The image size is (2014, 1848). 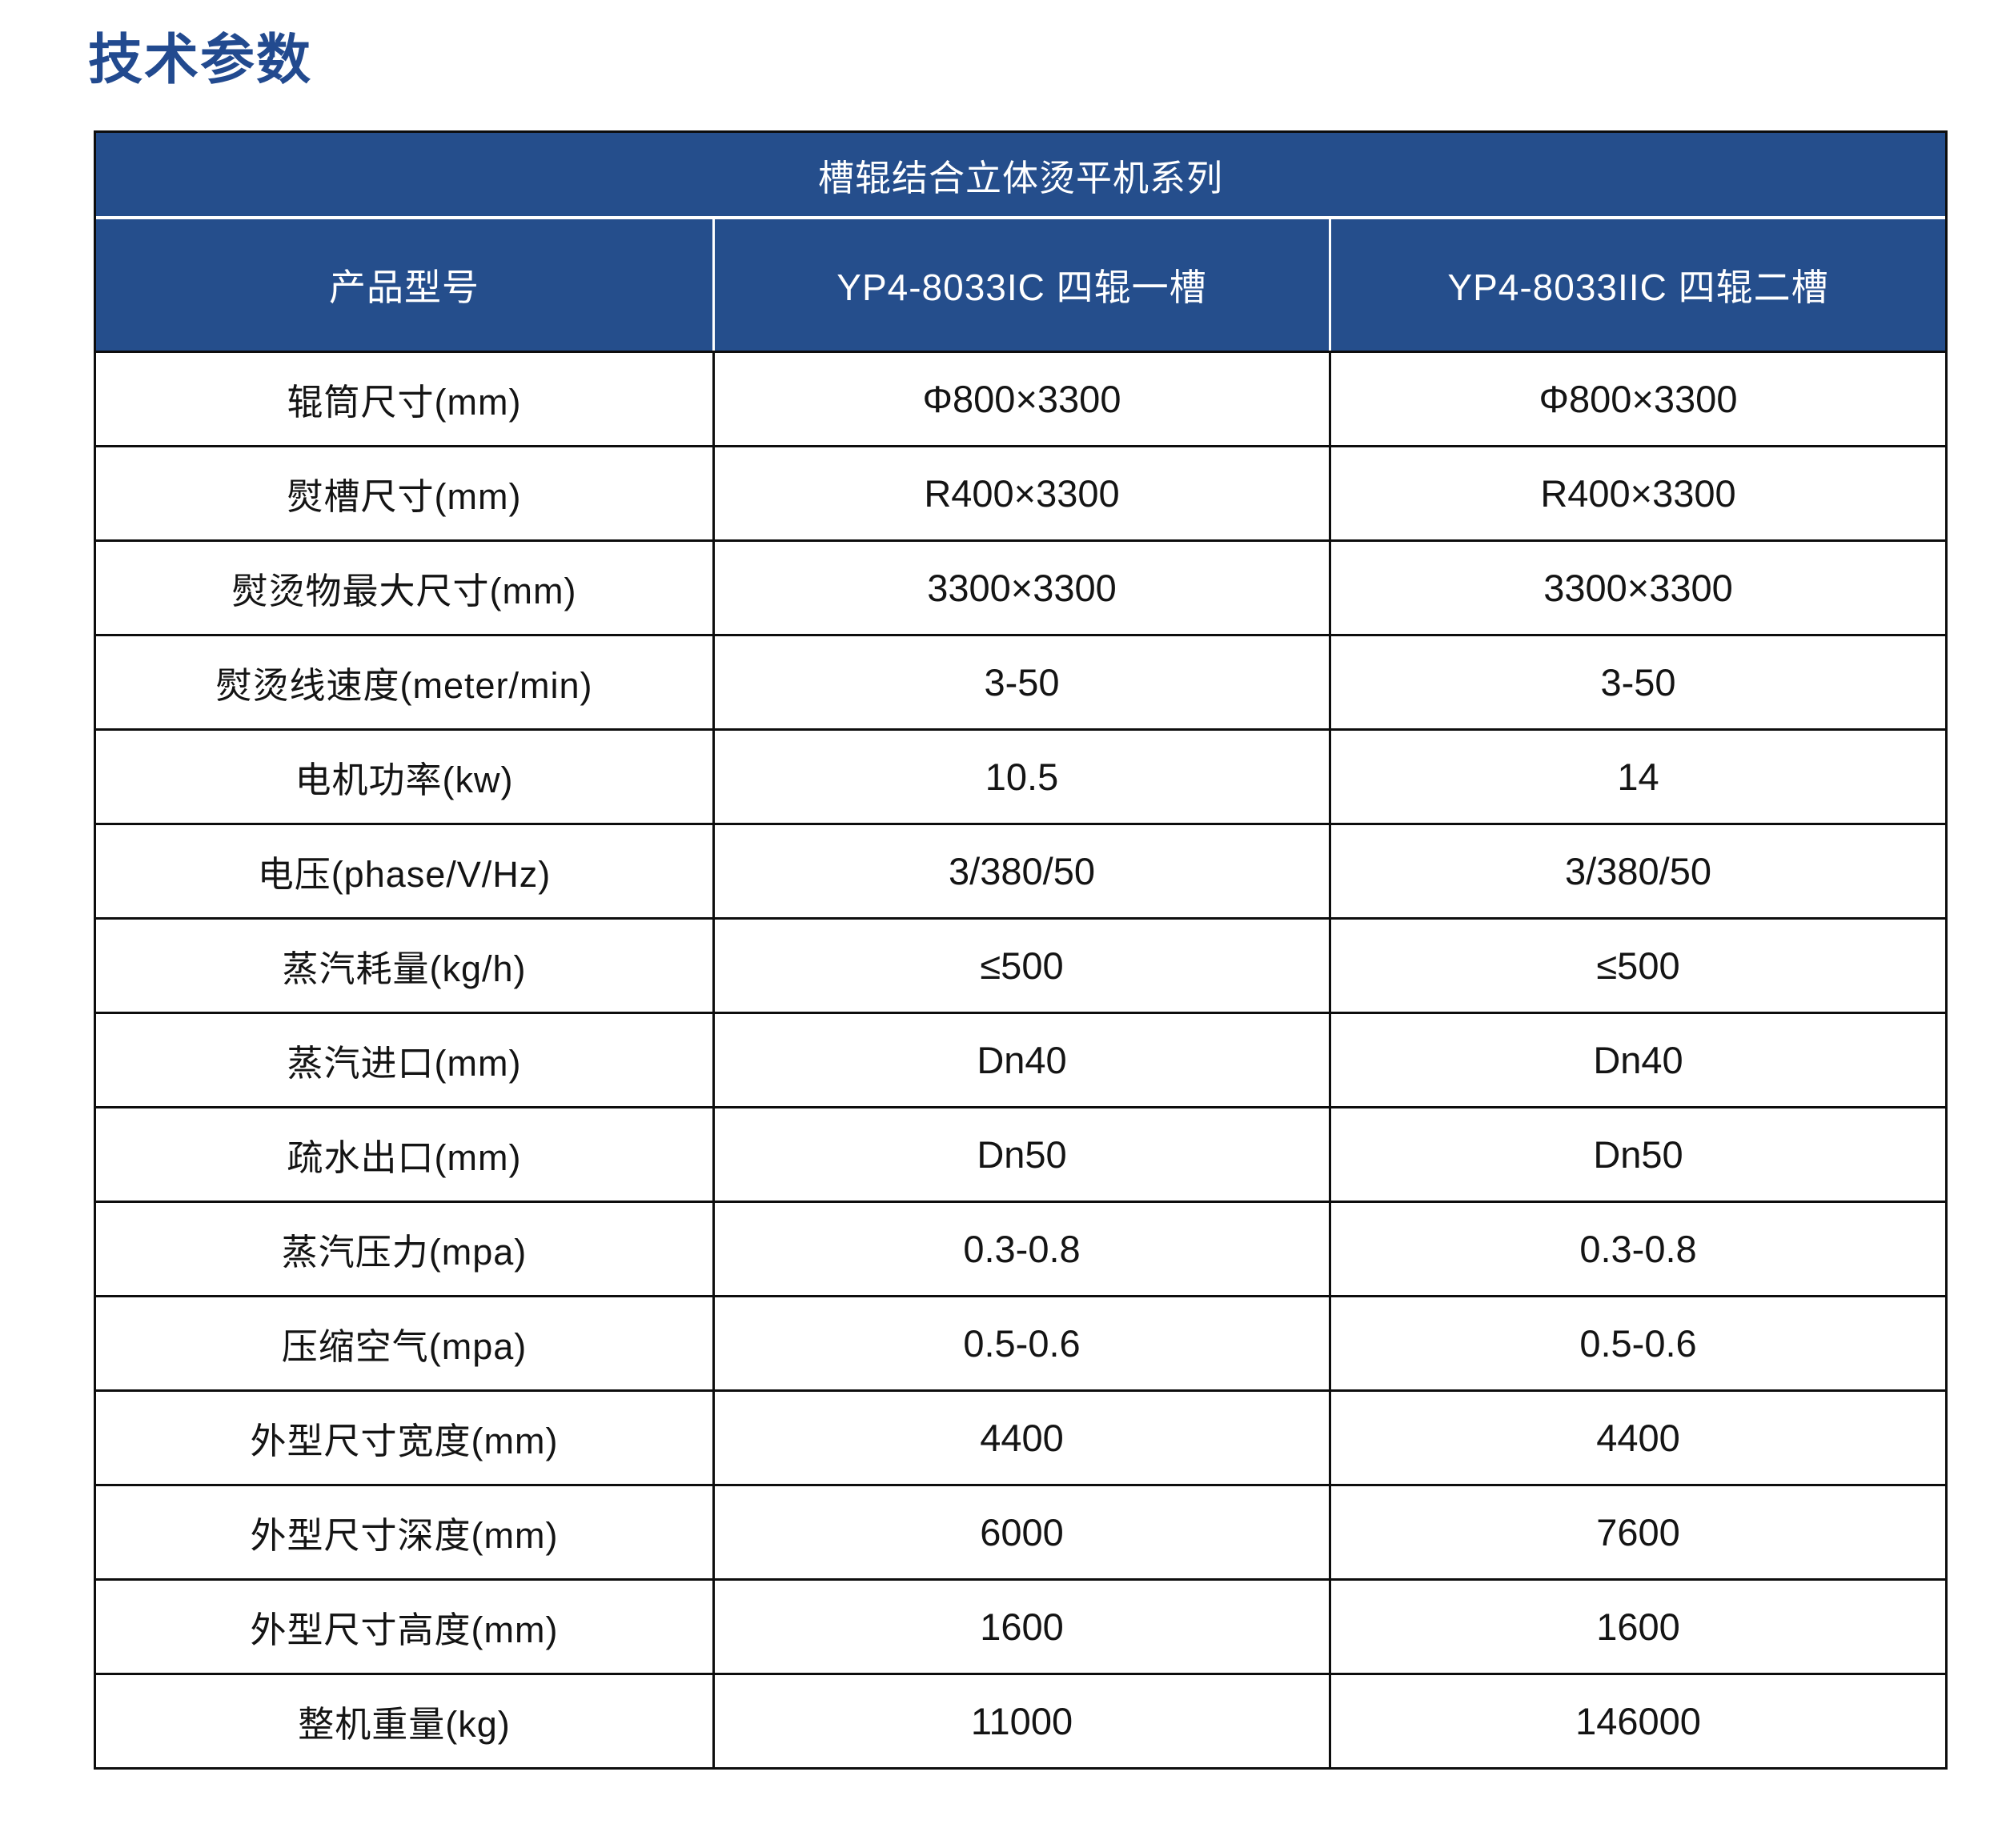 I want to click on spec-value-model-2: Φ800×3300, so click(x=1637, y=399).